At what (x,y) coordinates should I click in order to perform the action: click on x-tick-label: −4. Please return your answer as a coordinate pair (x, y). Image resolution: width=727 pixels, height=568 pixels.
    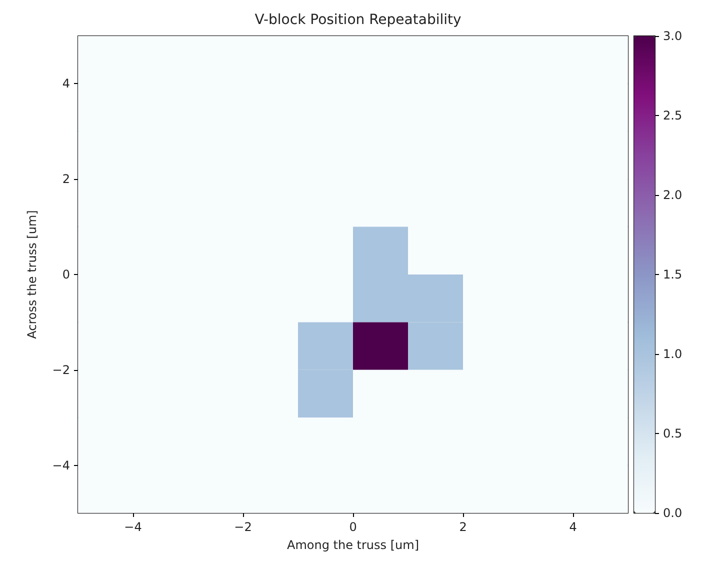
    Looking at the image, I should click on (133, 527).